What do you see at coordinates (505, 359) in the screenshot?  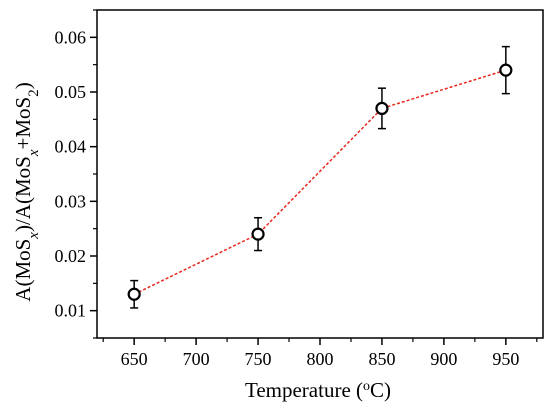 I see `x-tick-label: 950` at bounding box center [505, 359].